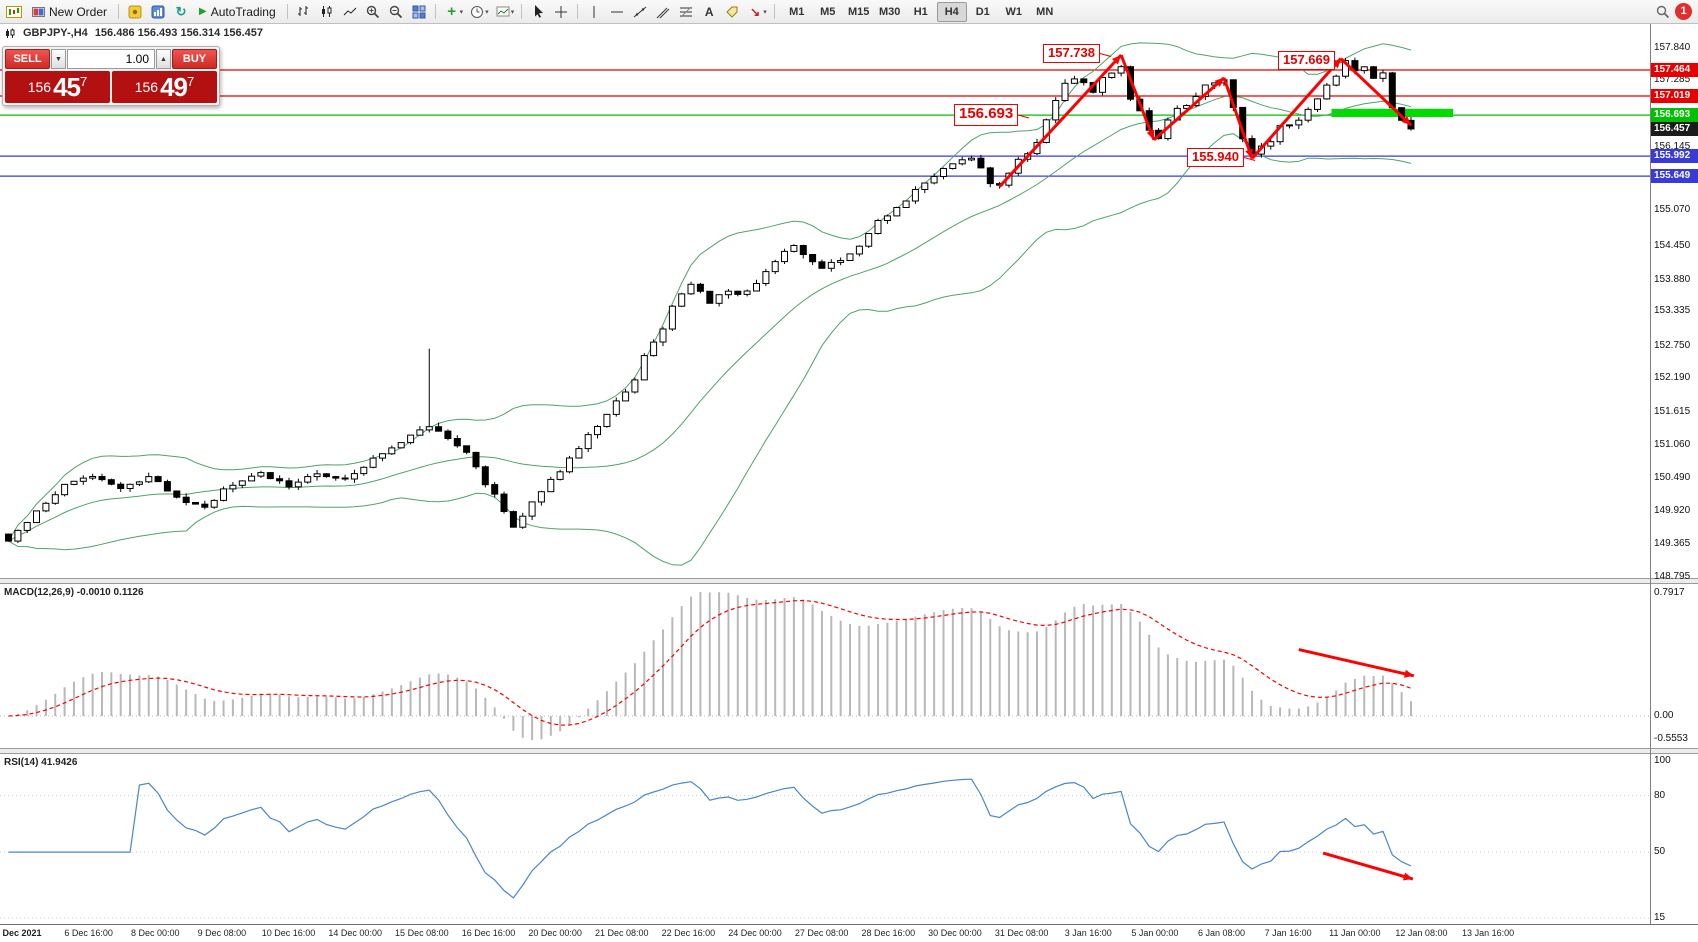 The width and height of the screenshot is (1698, 942). What do you see at coordinates (1045, 11) in the screenshot?
I see `timeframe-mn: MN` at bounding box center [1045, 11].